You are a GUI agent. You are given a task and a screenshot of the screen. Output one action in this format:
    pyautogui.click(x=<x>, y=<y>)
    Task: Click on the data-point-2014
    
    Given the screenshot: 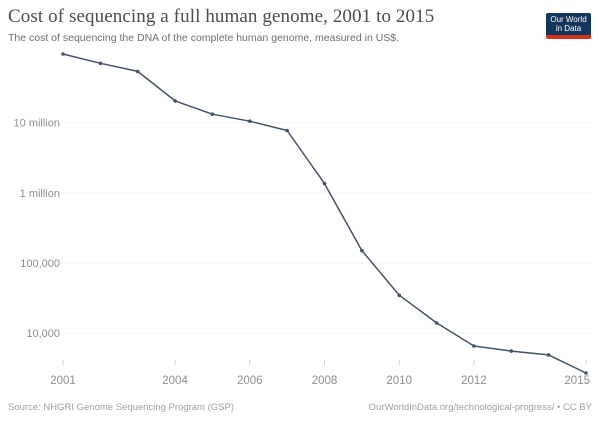 What is the action you would take?
    pyautogui.click(x=548, y=355)
    